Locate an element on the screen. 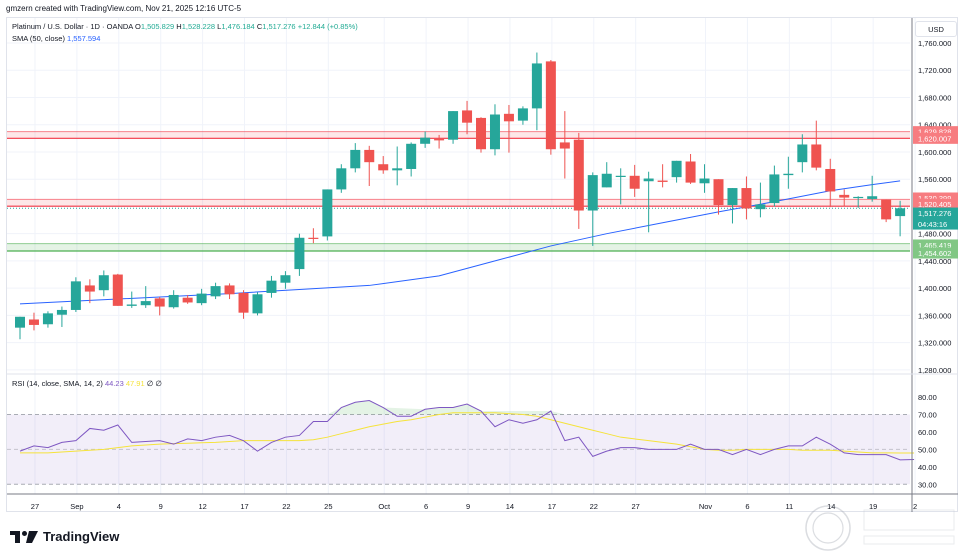  time-tick-label: 17 is located at coordinates (244, 506).